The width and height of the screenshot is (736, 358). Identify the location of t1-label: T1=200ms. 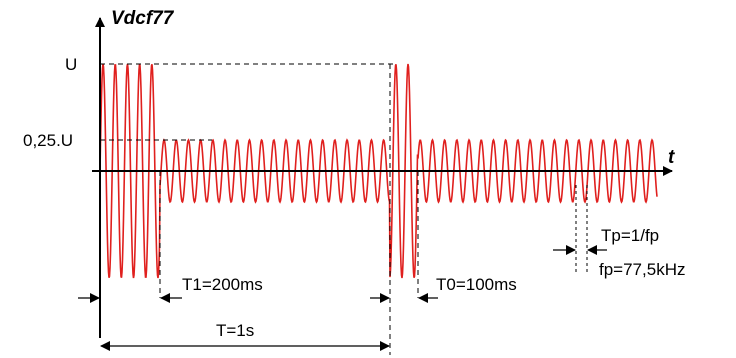
(222, 284).